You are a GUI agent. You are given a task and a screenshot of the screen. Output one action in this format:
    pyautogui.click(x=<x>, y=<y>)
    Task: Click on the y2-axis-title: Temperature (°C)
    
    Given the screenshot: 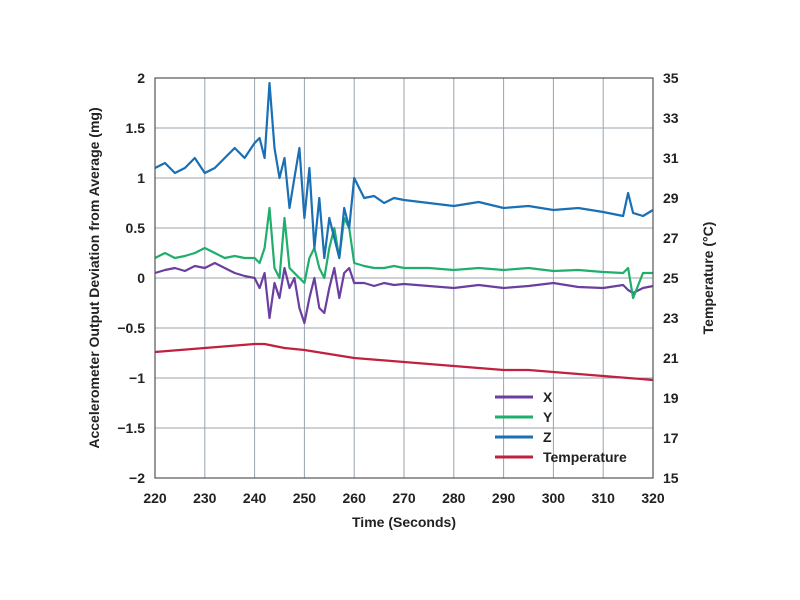 What is the action you would take?
    pyautogui.click(x=708, y=278)
    